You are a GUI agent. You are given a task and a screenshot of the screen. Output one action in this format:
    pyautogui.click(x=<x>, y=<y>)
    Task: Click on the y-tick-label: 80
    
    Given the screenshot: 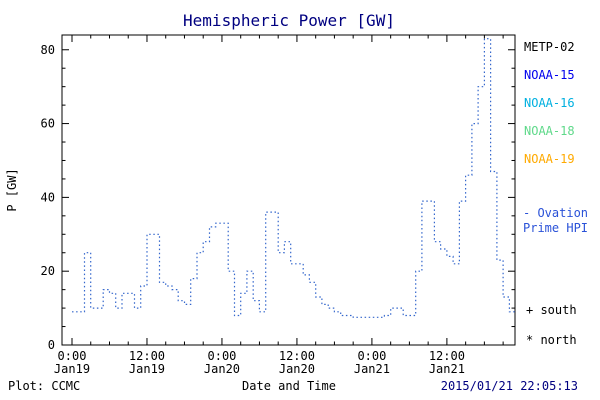 What is the action you would take?
    pyautogui.click(x=48, y=50)
    